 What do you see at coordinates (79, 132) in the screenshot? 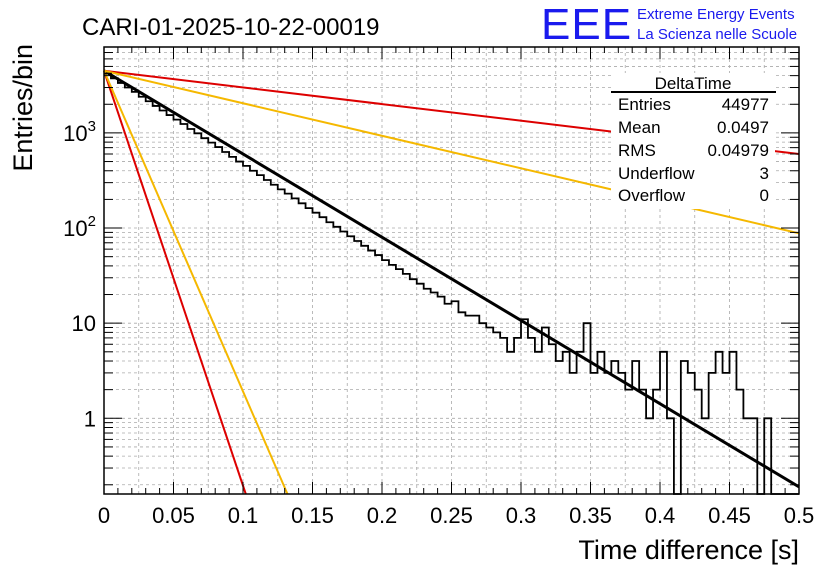
I see `y-tick-label: 10³` at bounding box center [79, 132].